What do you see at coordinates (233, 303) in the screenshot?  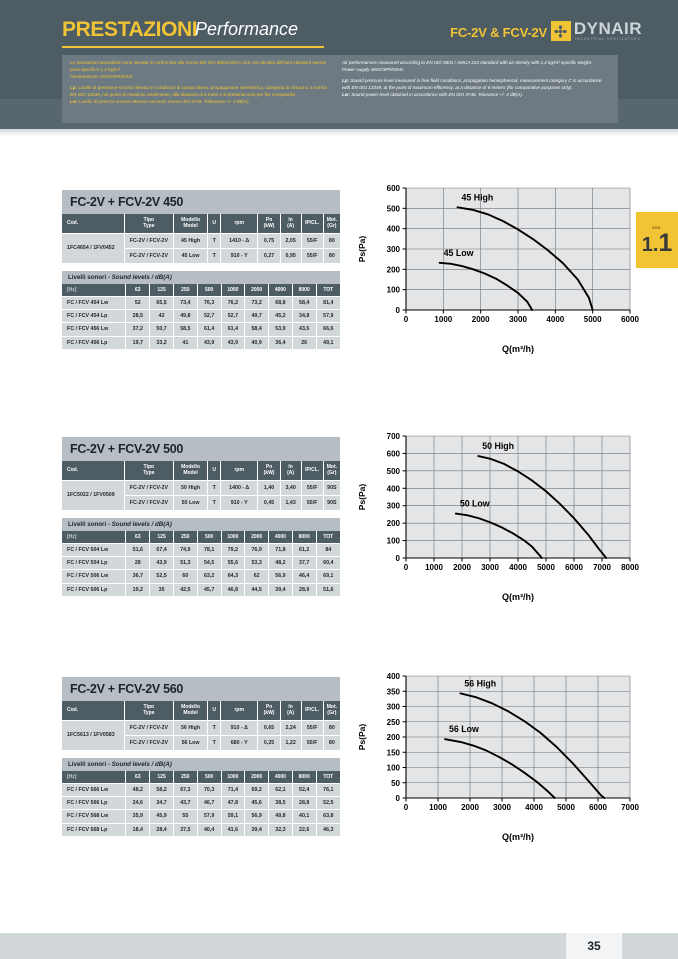 I see `sound-value-cell: 76,2` at bounding box center [233, 303].